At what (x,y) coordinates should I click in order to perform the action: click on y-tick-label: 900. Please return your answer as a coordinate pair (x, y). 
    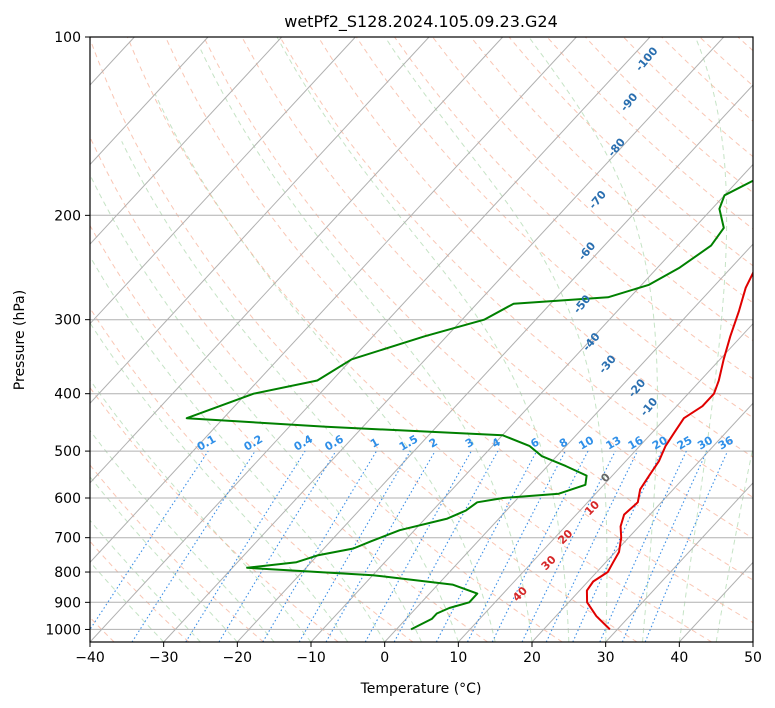
    Looking at the image, I should click on (67, 603).